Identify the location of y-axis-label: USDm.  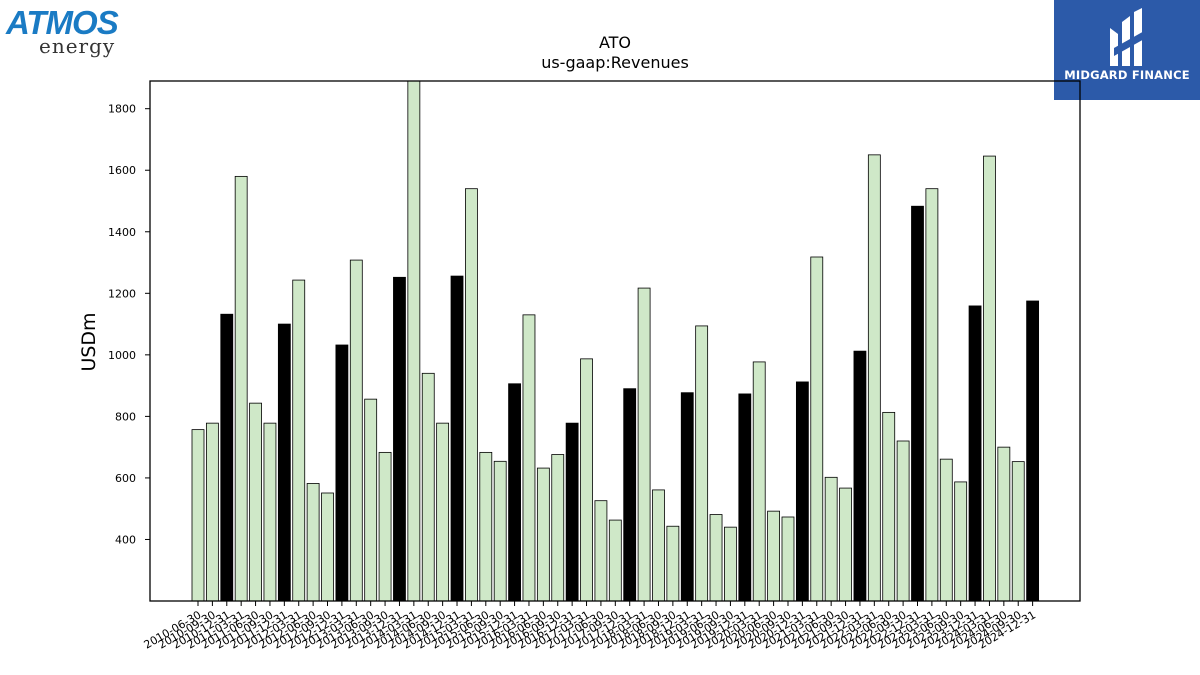
(89, 341).